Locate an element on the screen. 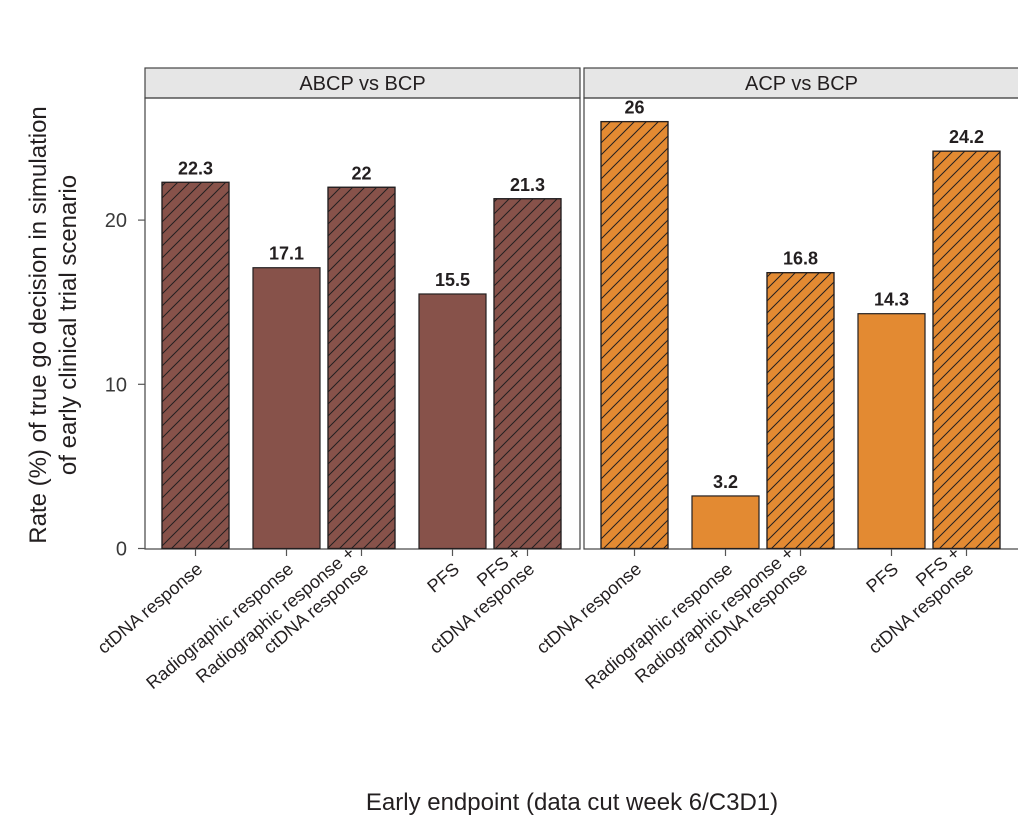 This screenshot has height=828, width=1018. panel-title: ACP vs BCP is located at coordinates (801, 84).